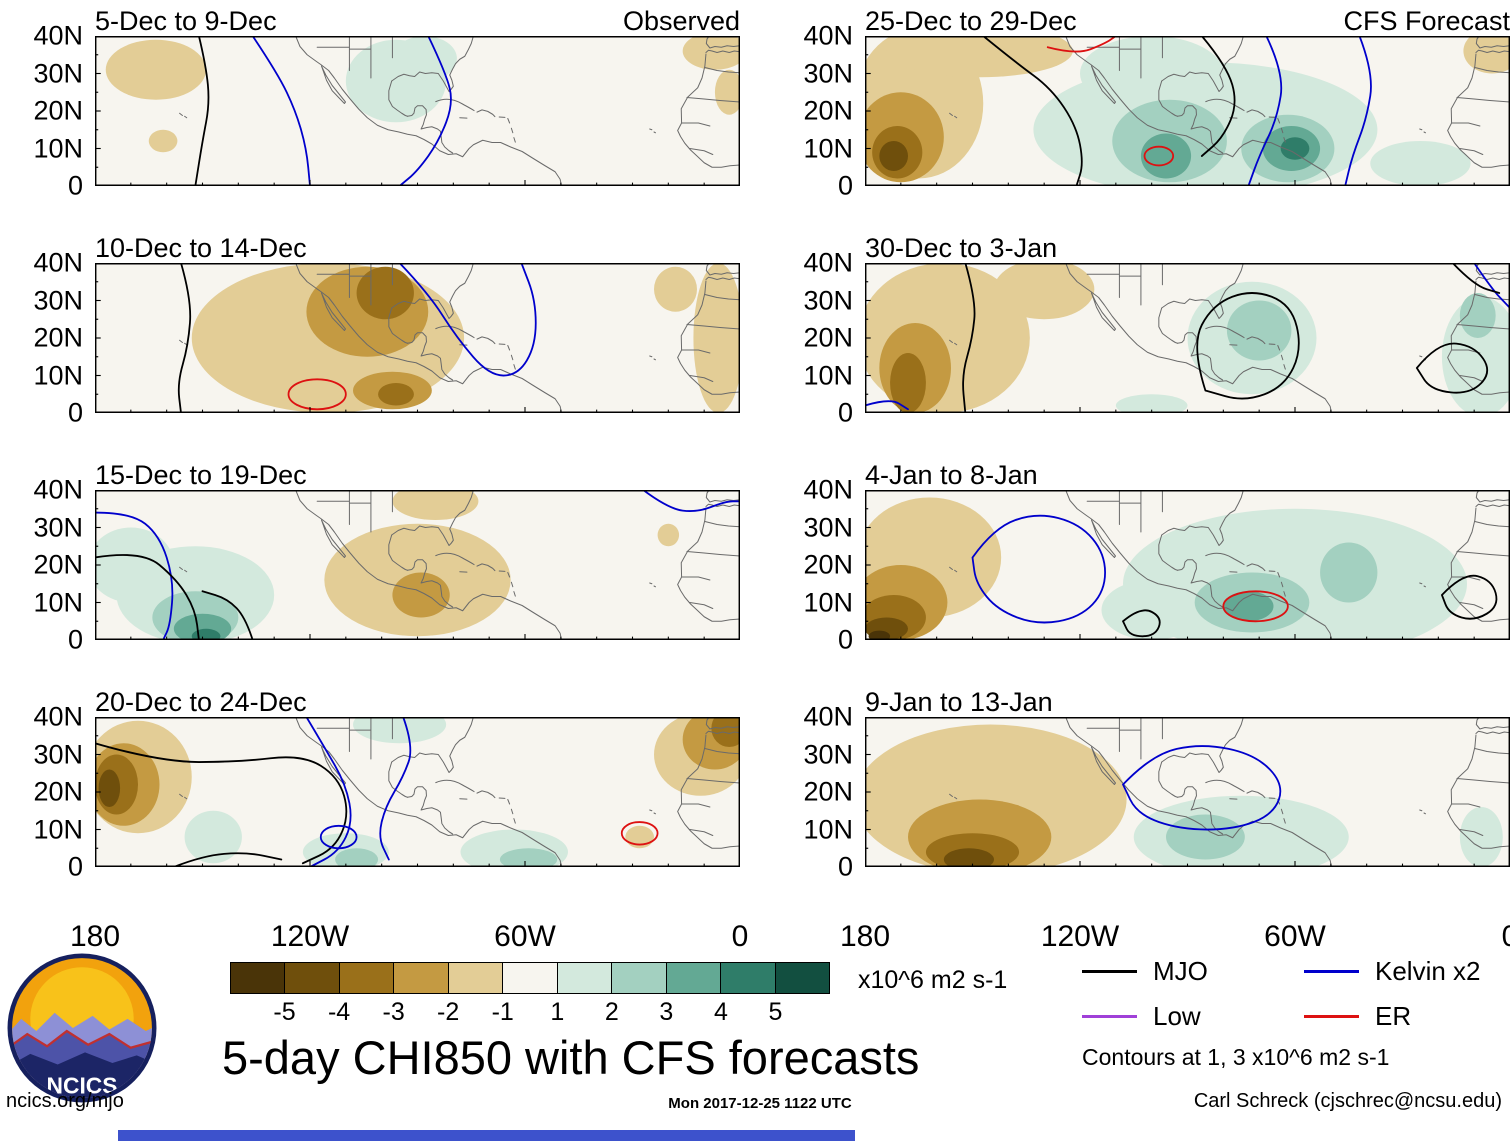 The width and height of the screenshot is (1510, 1141). I want to click on column-label: CFS Forecast, so click(1426, 21).